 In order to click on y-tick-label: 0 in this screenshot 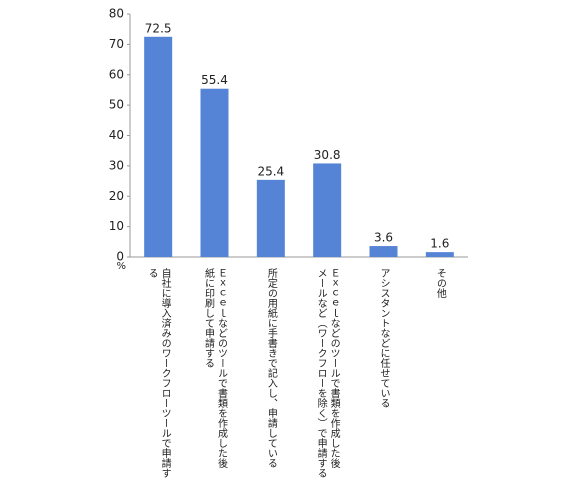, I will do `click(120, 257)`.